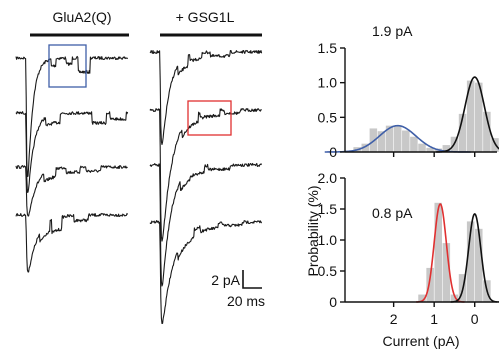  What do you see at coordinates (328, 117) in the screenshot?
I see `y-tick-label-top-1: 0.5` at bounding box center [328, 117].